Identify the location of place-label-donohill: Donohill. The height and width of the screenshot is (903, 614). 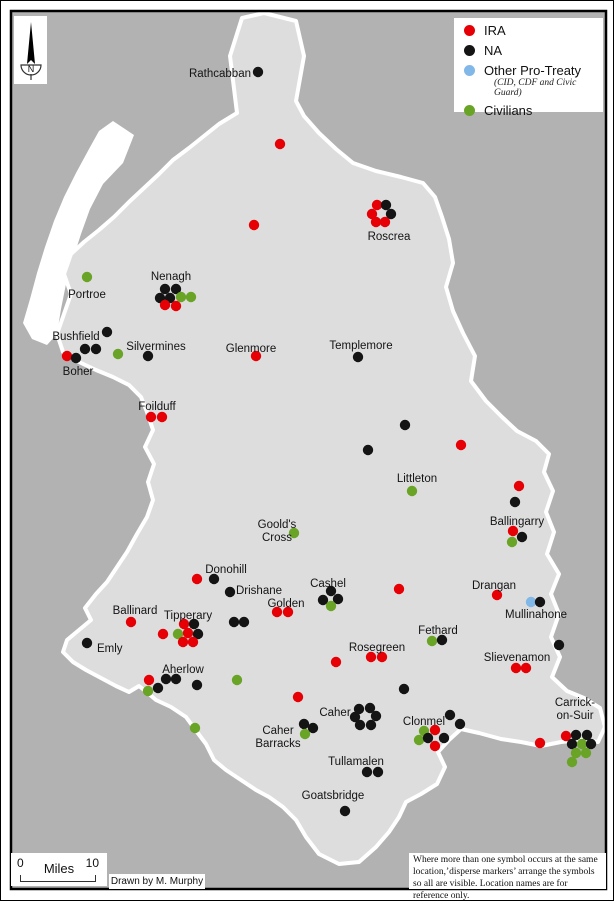
(226, 570).